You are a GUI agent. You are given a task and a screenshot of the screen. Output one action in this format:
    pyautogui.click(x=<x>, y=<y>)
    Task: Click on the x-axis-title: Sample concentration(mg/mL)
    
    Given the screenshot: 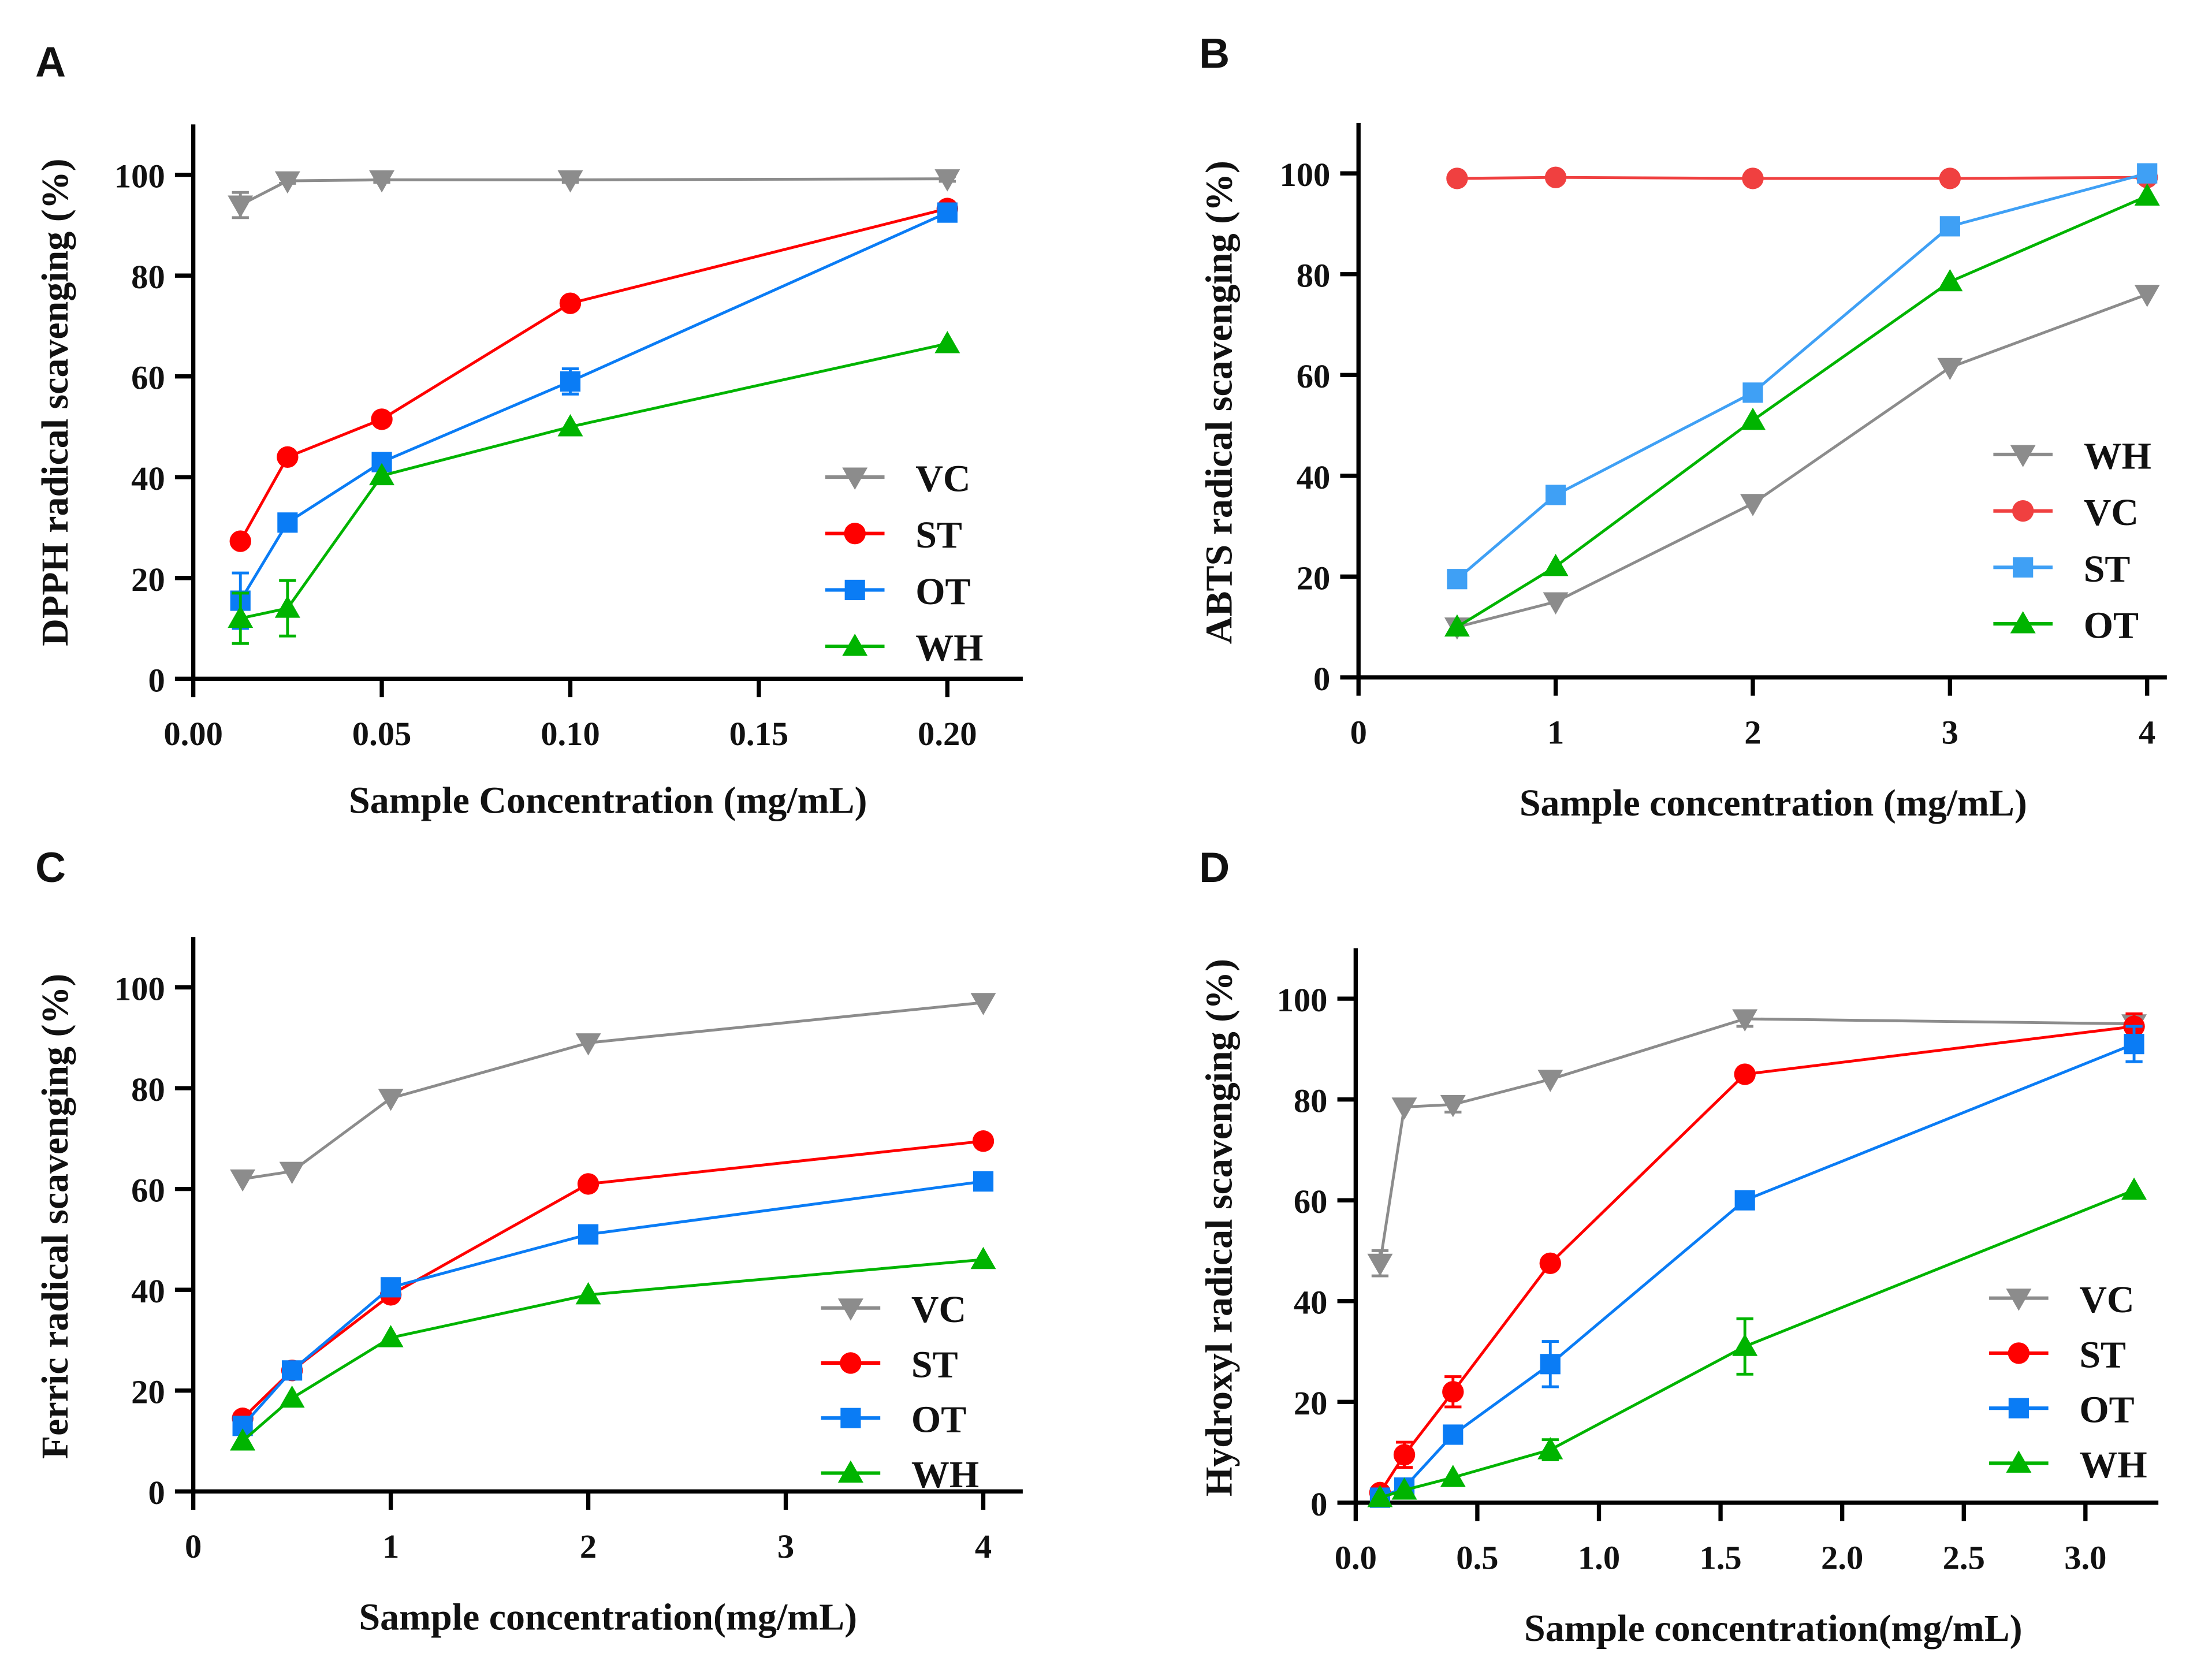 What is the action you would take?
    pyautogui.click(x=608, y=1617)
    